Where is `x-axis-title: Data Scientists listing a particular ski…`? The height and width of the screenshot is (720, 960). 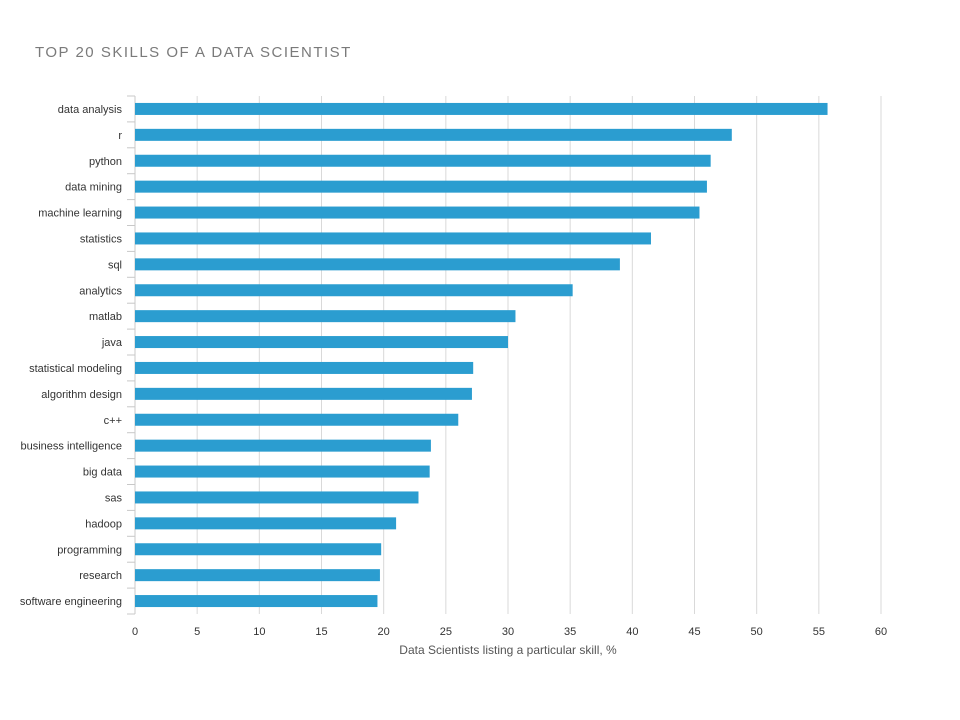 x-axis-title: Data Scientists listing a particular ski… is located at coordinates (508, 650).